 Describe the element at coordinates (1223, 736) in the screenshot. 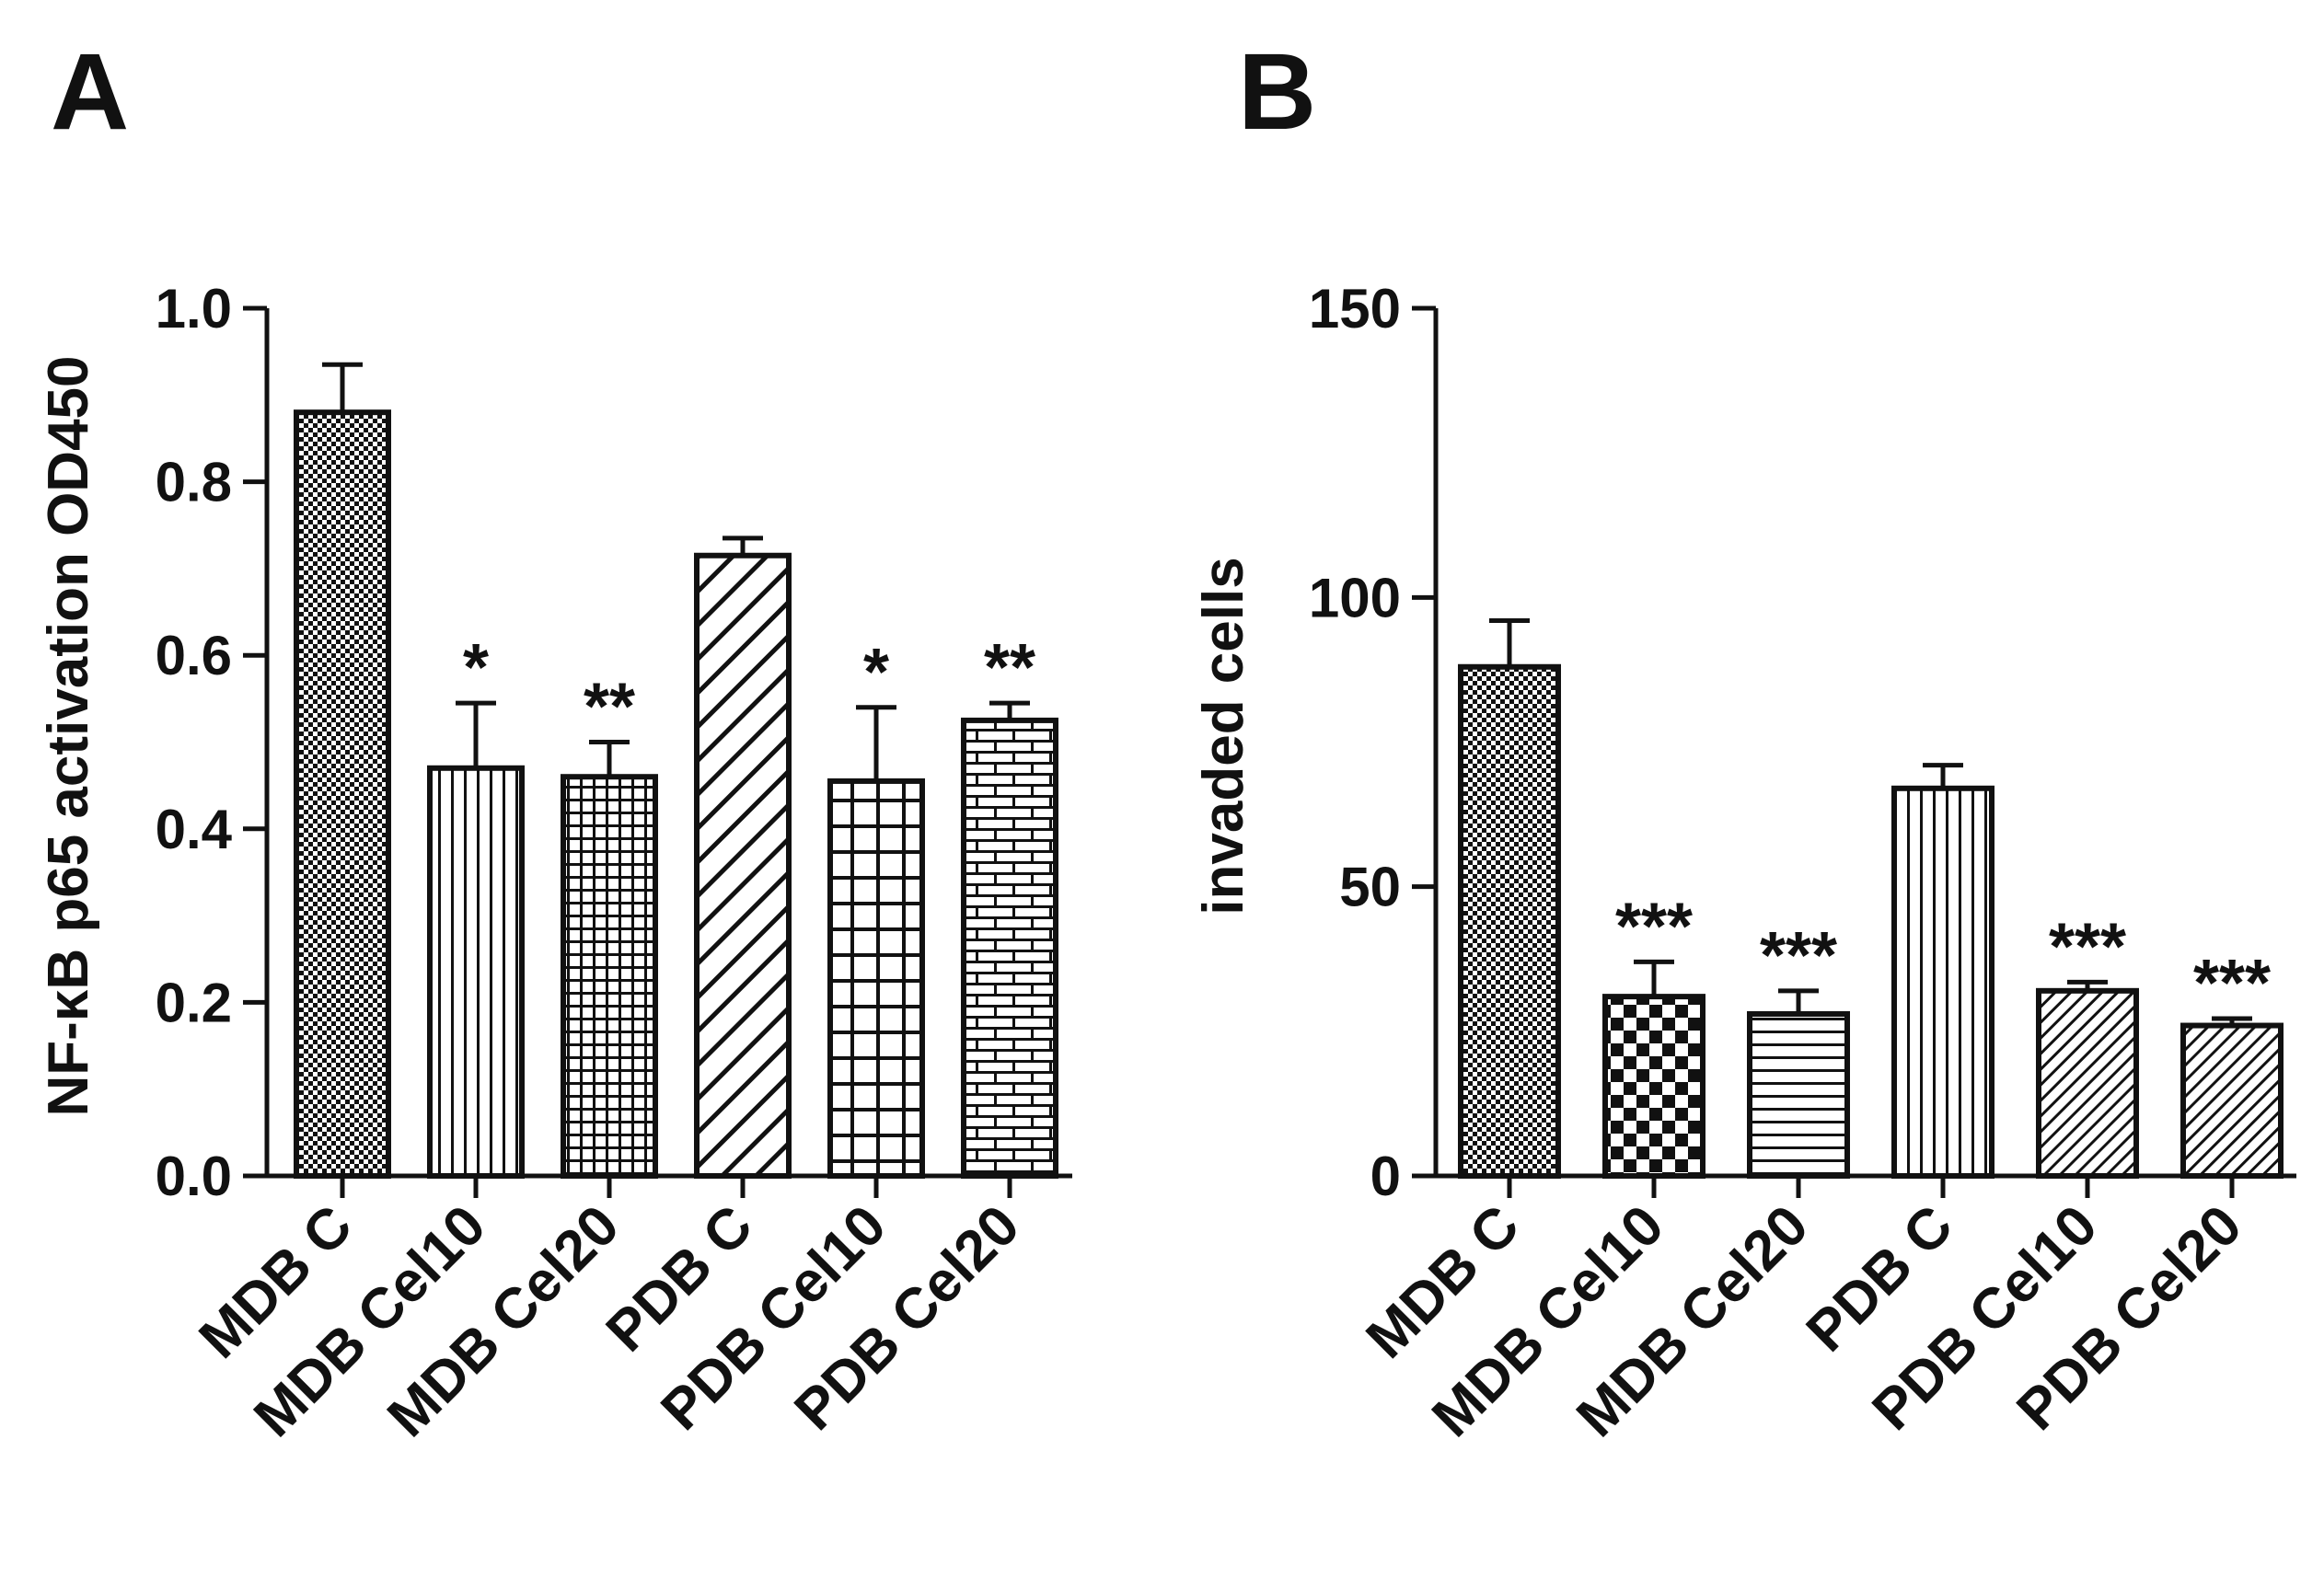

I see `y-axis-title: invaded cells` at that location.